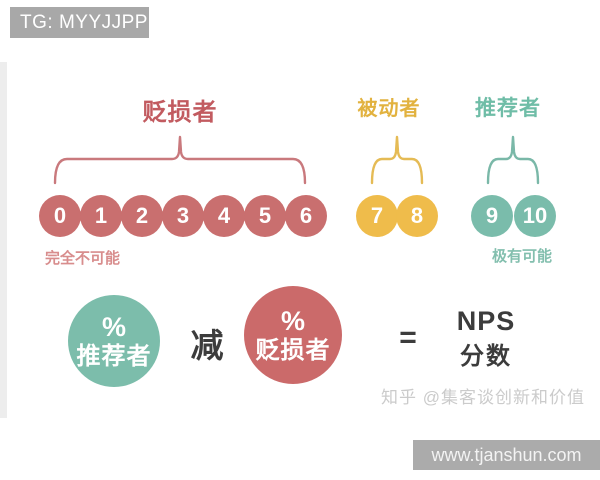  I want to click on score-circle-8: 8, so click(417, 216).